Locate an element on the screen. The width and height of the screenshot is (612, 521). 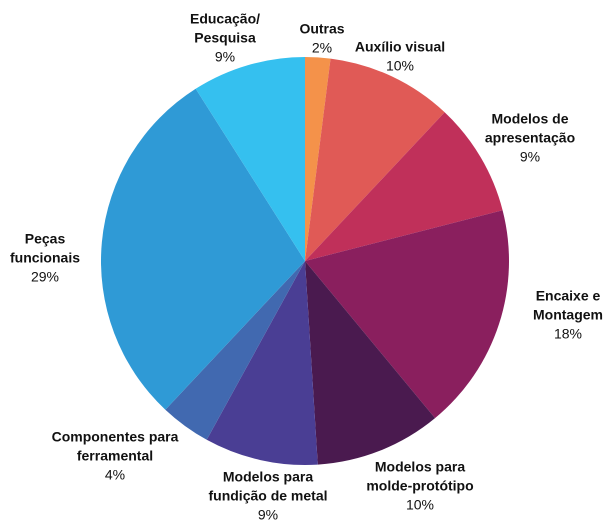
slice-label: Auxílio visual is located at coordinates (400, 47).